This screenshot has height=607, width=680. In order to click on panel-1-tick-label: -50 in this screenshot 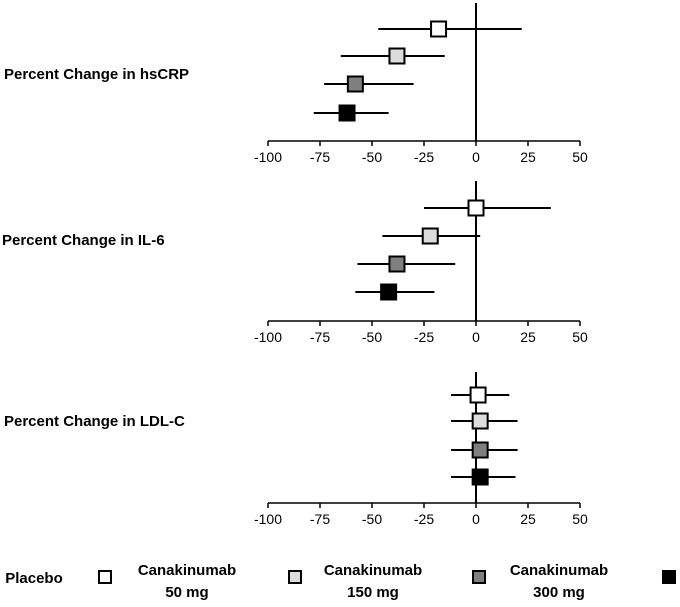, I will do `click(372, 157)`.